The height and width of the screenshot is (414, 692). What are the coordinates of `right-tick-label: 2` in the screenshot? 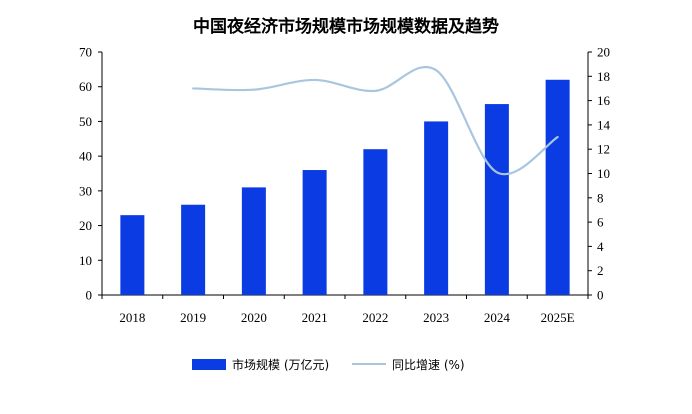 It's located at (600, 270).